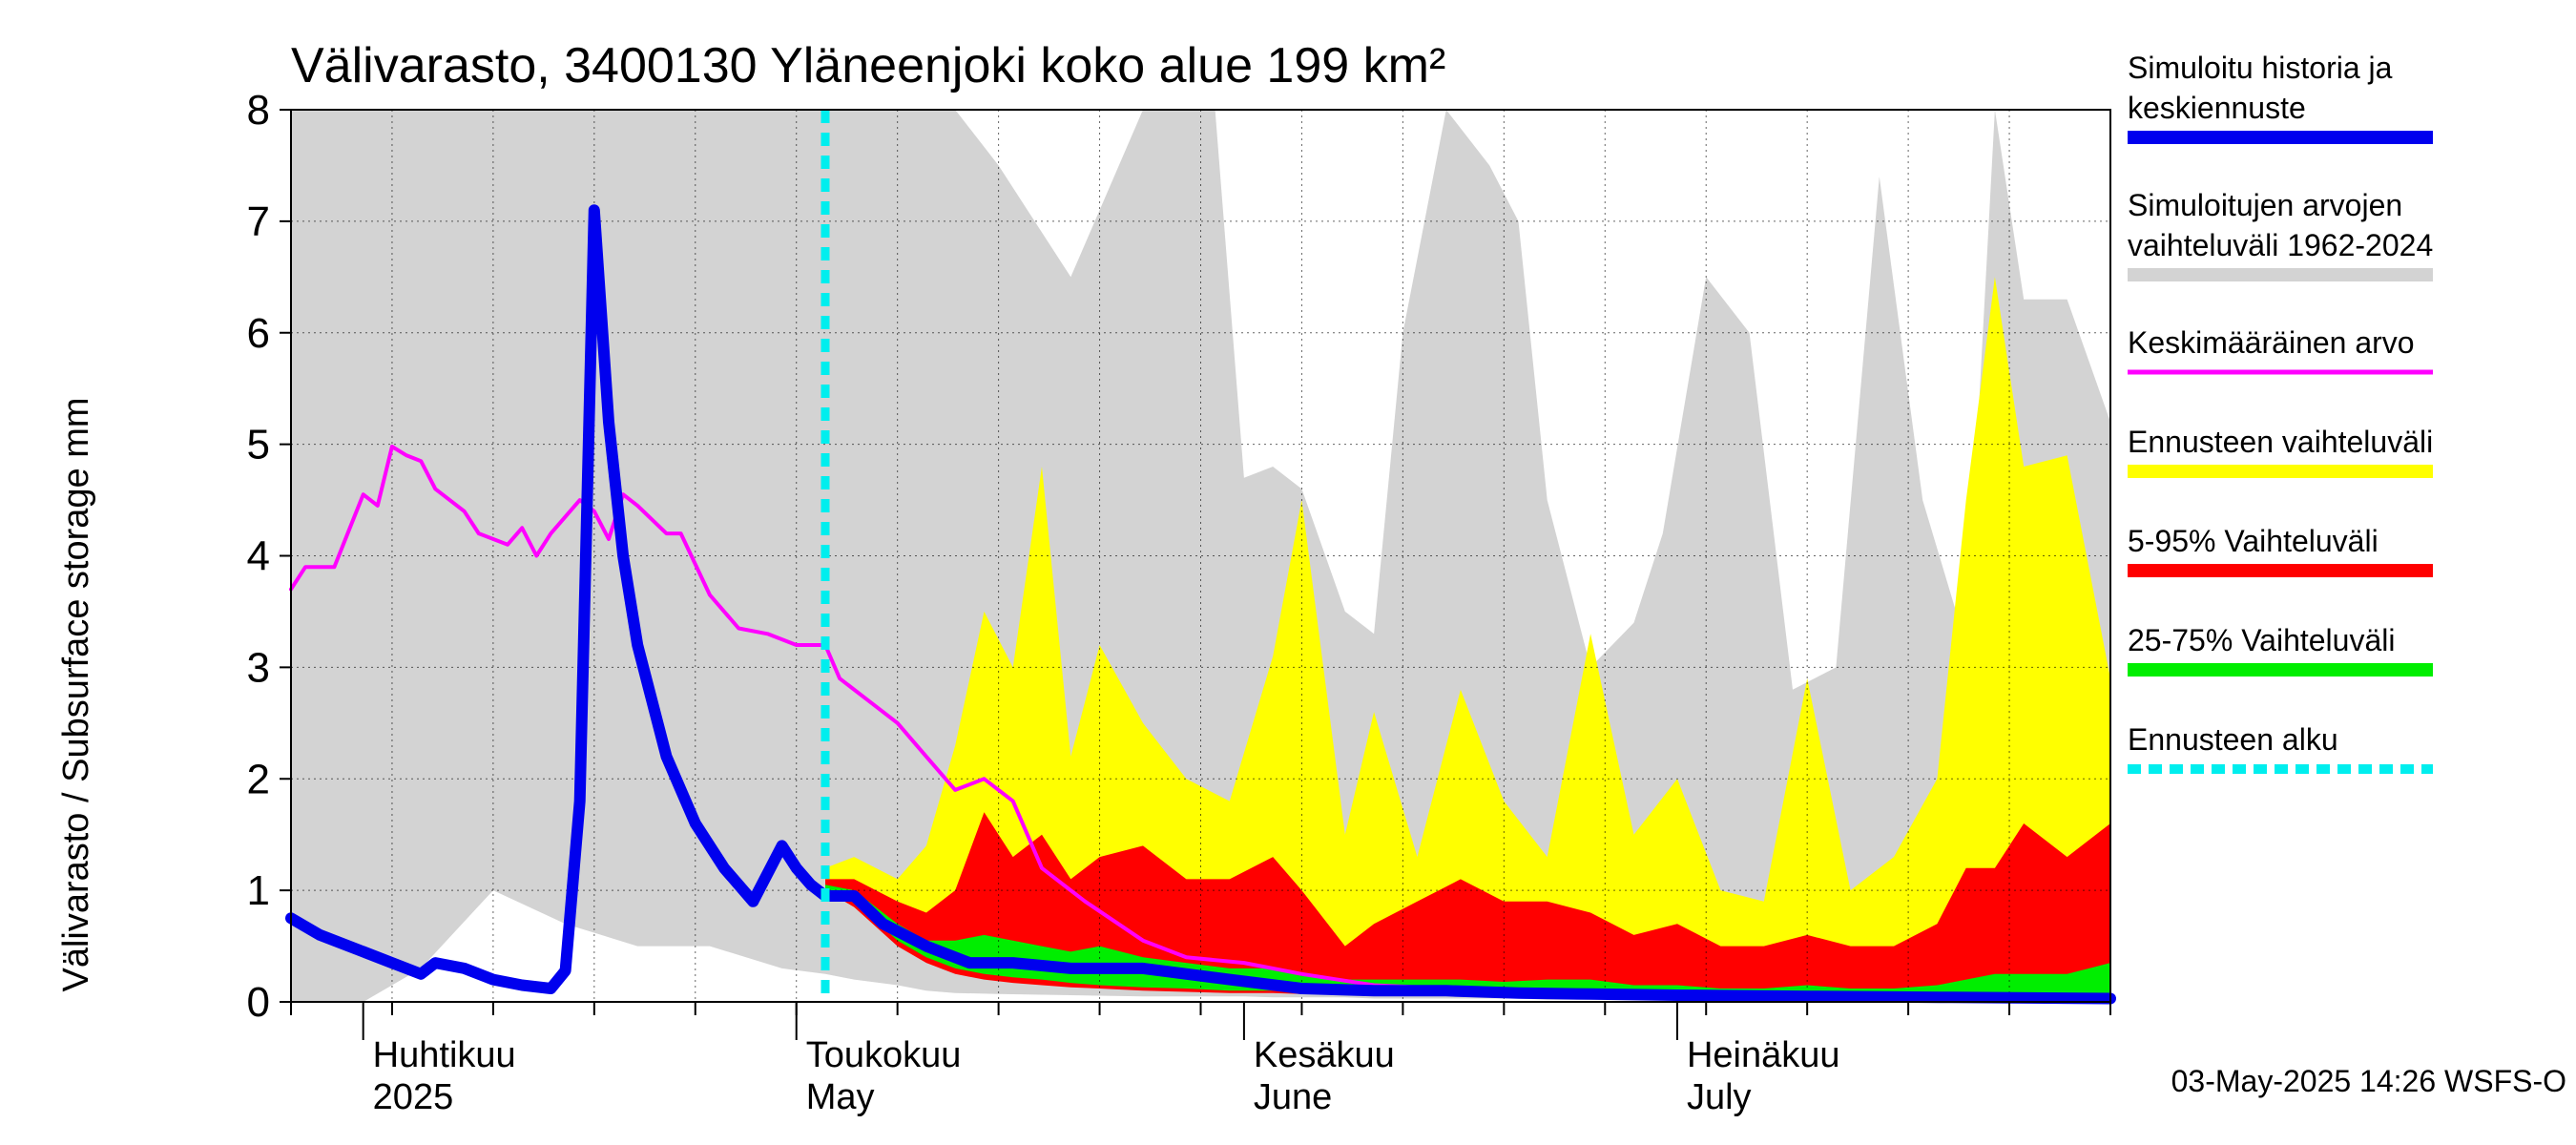 The image size is (2576, 1145). What do you see at coordinates (840, 1097) in the screenshot?
I see `x-tick-label-en: May` at bounding box center [840, 1097].